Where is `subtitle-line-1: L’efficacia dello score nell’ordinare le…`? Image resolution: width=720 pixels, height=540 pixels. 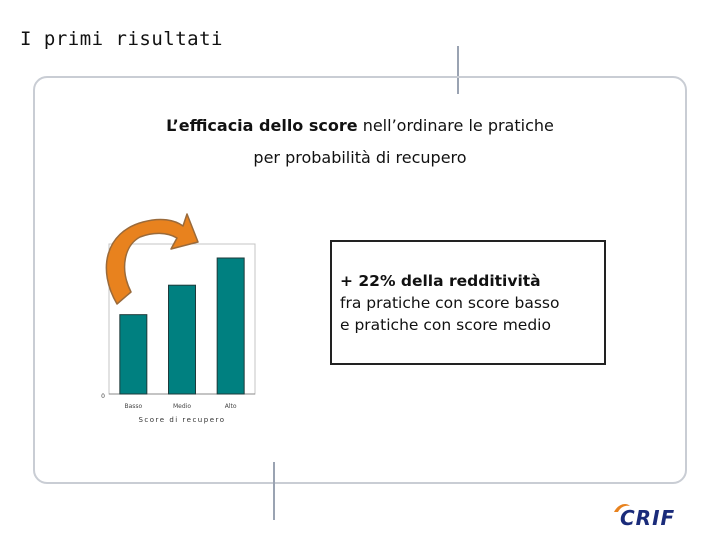
subtitle-line-1: L’efficacia dello score nell’ordinare le… is located at coordinates (360, 125).